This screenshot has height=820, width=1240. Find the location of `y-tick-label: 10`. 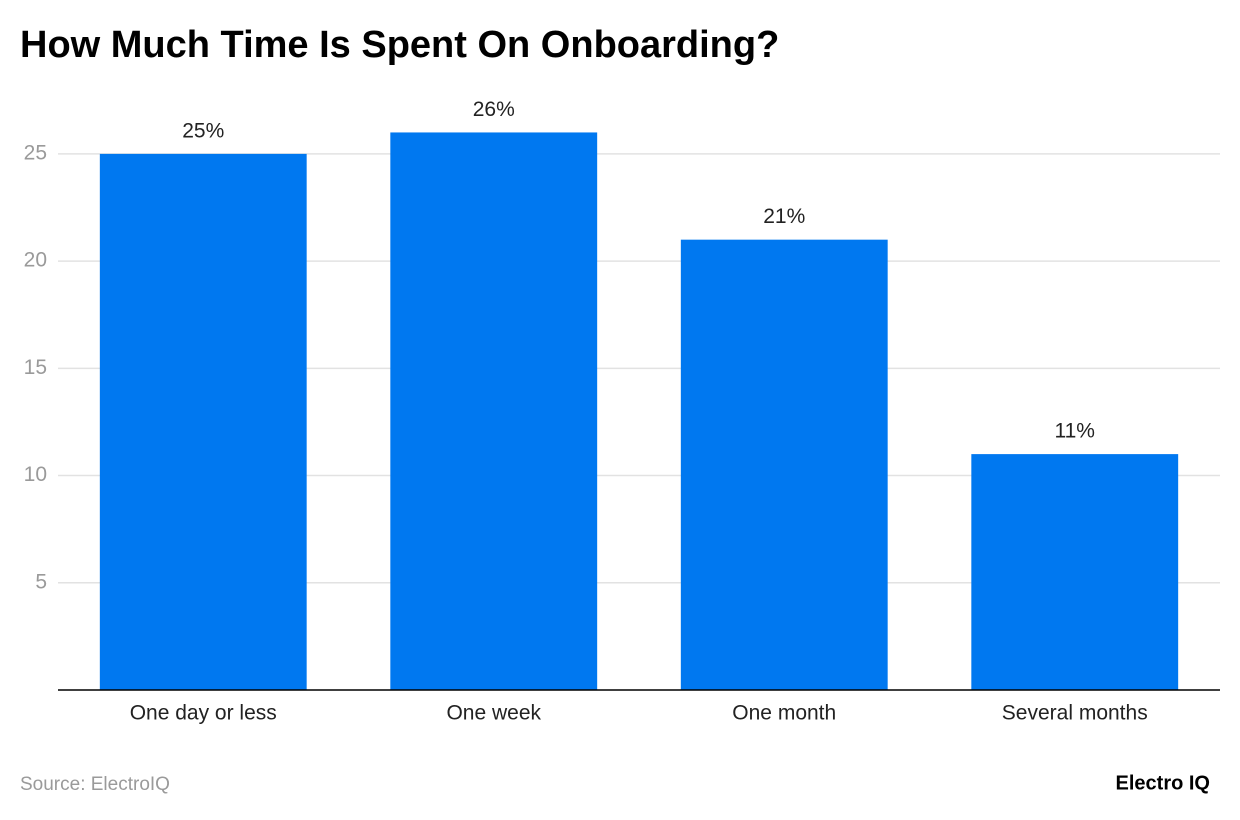

y-tick-label: 10 is located at coordinates (35, 474).